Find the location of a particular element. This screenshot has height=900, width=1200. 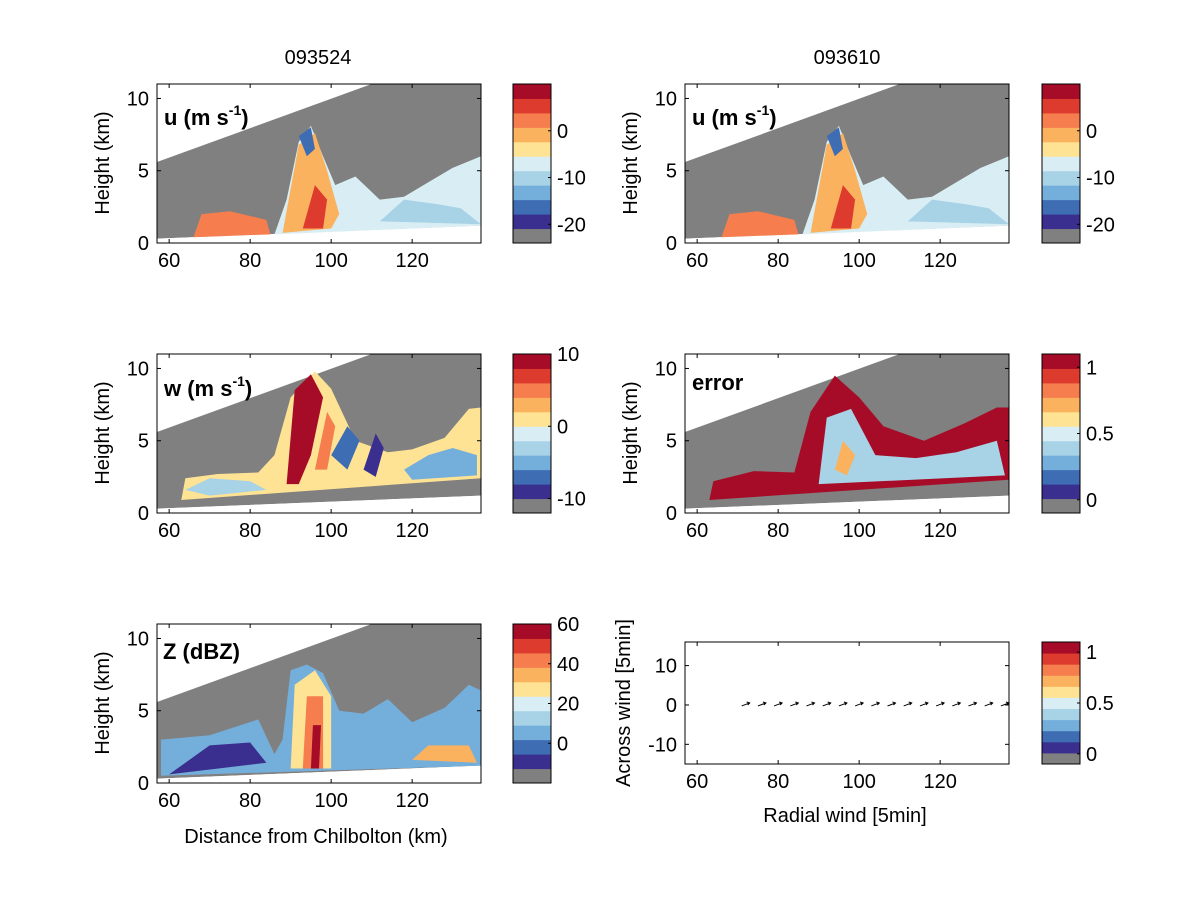

colorbar-tick-label: 60 is located at coordinates (568, 625).